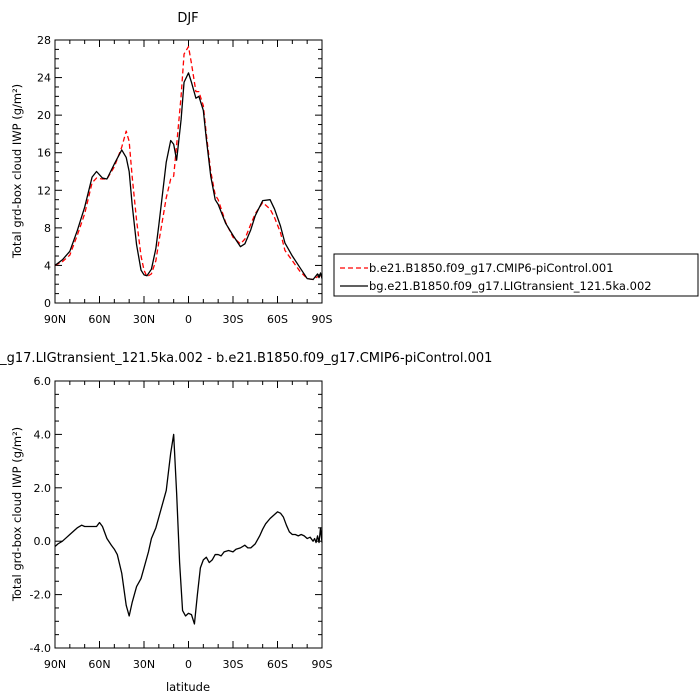 This screenshot has height=700, width=700. What do you see at coordinates (44, 40) in the screenshot?
I see `y-tick-label: 28` at bounding box center [44, 40].